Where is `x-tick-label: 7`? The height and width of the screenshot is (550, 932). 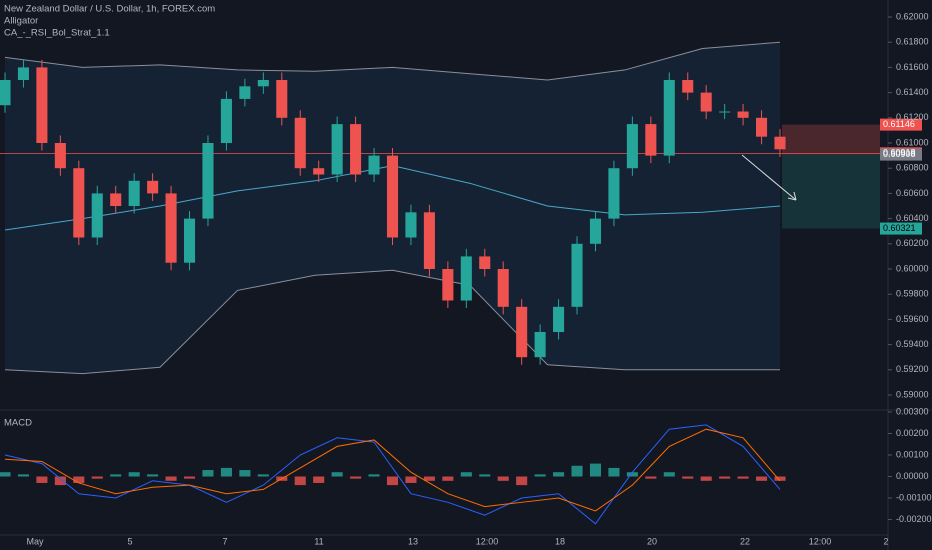
x-tick-label: 7 is located at coordinates (224, 541).